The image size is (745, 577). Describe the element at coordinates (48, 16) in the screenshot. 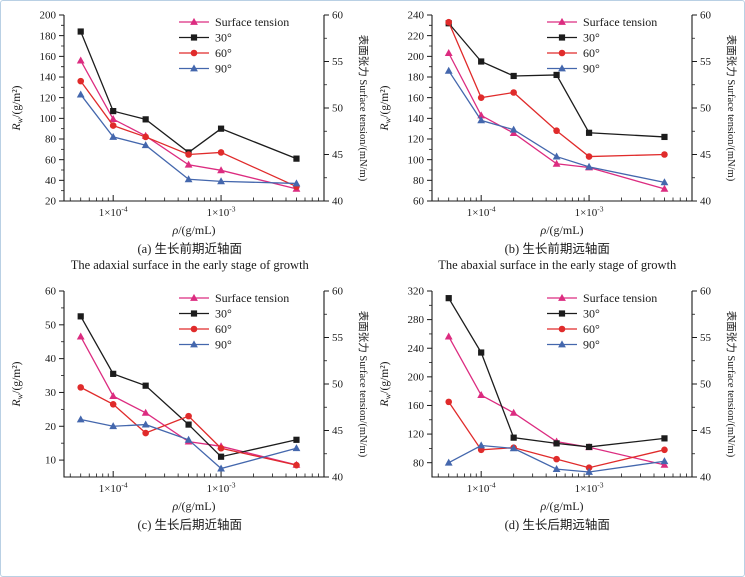

I see `left-tick-label: 200` at that location.